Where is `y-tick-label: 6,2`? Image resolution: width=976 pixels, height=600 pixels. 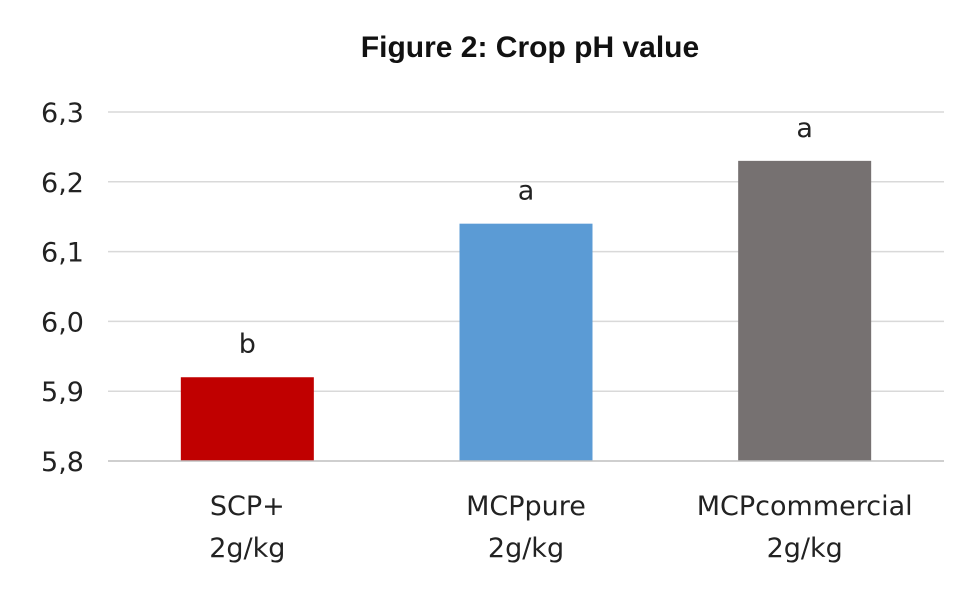
y-tick-label: 6,2 is located at coordinates (62, 183).